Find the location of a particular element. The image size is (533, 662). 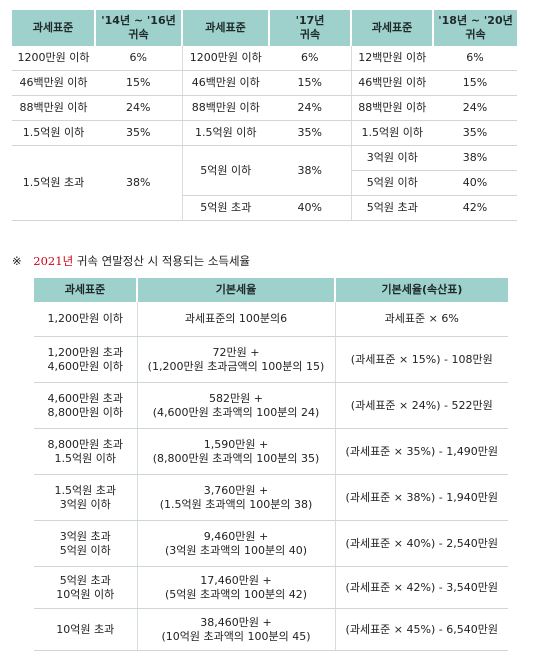

bracket-cell: 3억원 초과 5억원 이하 is located at coordinates (86, 543).